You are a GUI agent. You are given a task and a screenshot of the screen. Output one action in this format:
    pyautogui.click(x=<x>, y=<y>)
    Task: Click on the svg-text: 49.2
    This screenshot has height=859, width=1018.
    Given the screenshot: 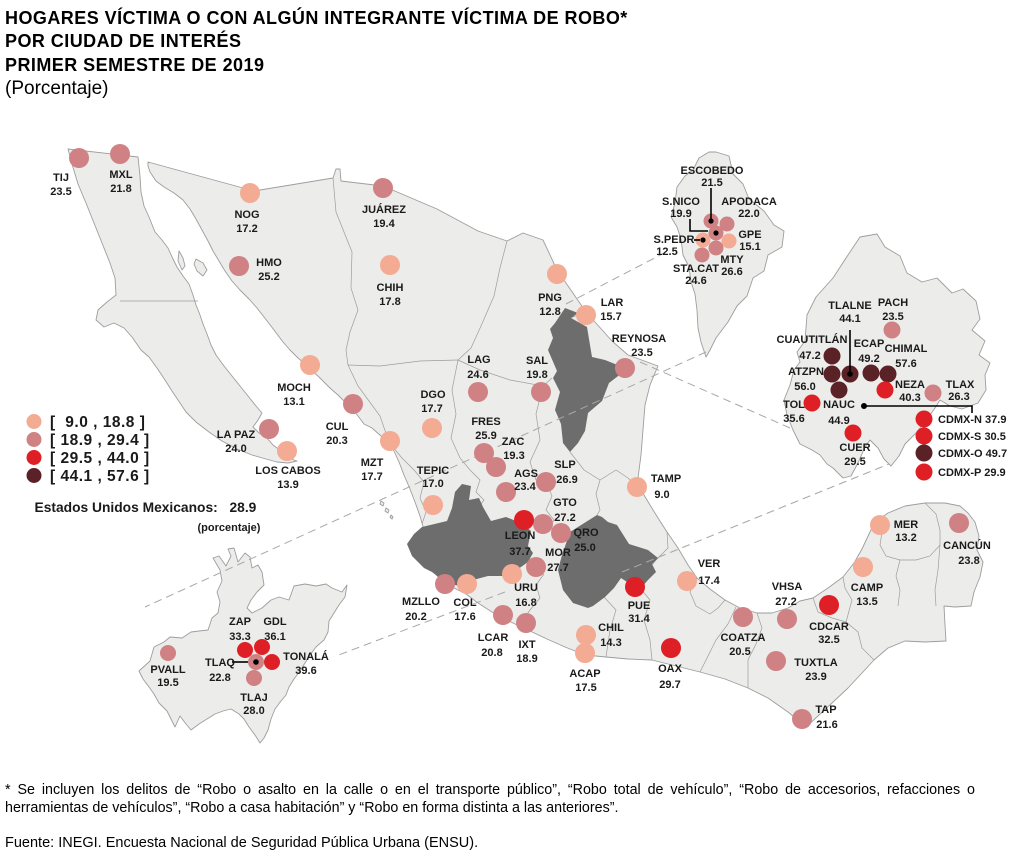 What is the action you would take?
    pyautogui.click(x=868, y=359)
    